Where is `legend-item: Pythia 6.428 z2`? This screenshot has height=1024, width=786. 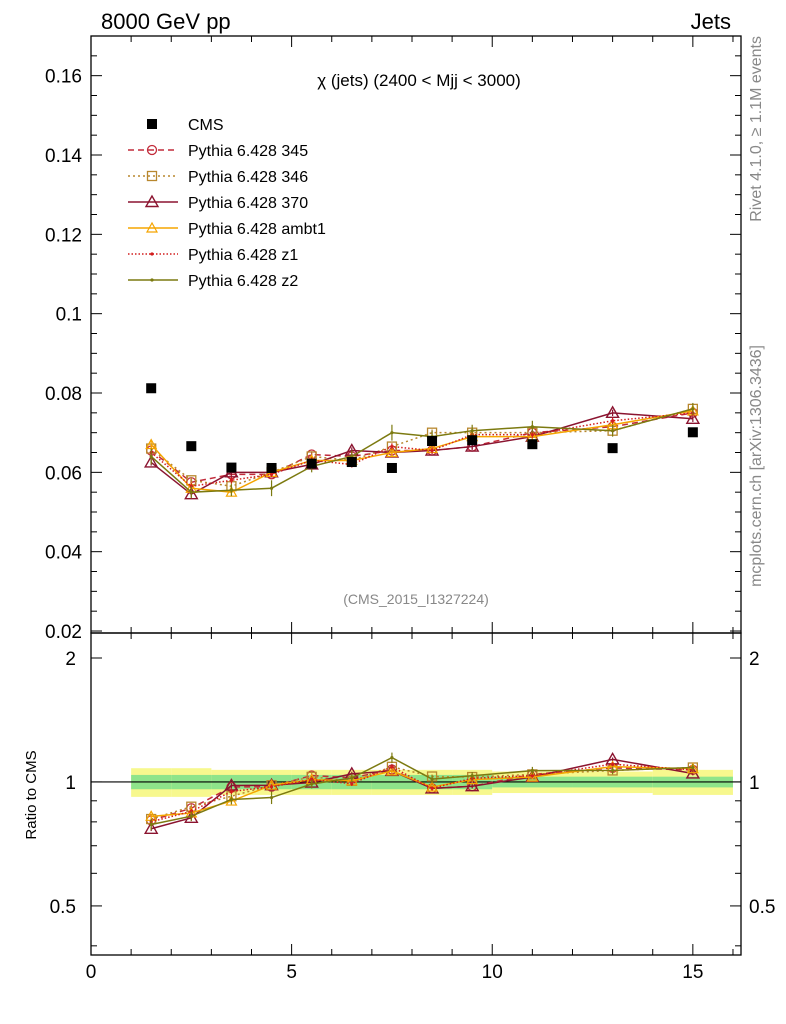 legend-item: Pythia 6.428 z2 is located at coordinates (213, 281).